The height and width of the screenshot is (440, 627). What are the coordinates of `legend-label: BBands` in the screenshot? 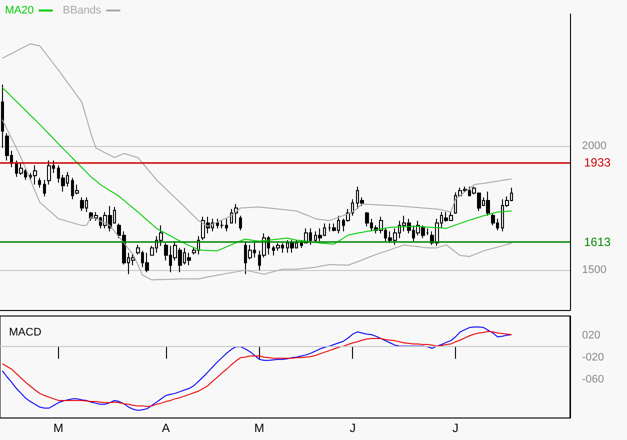 It's located at (82, 10).